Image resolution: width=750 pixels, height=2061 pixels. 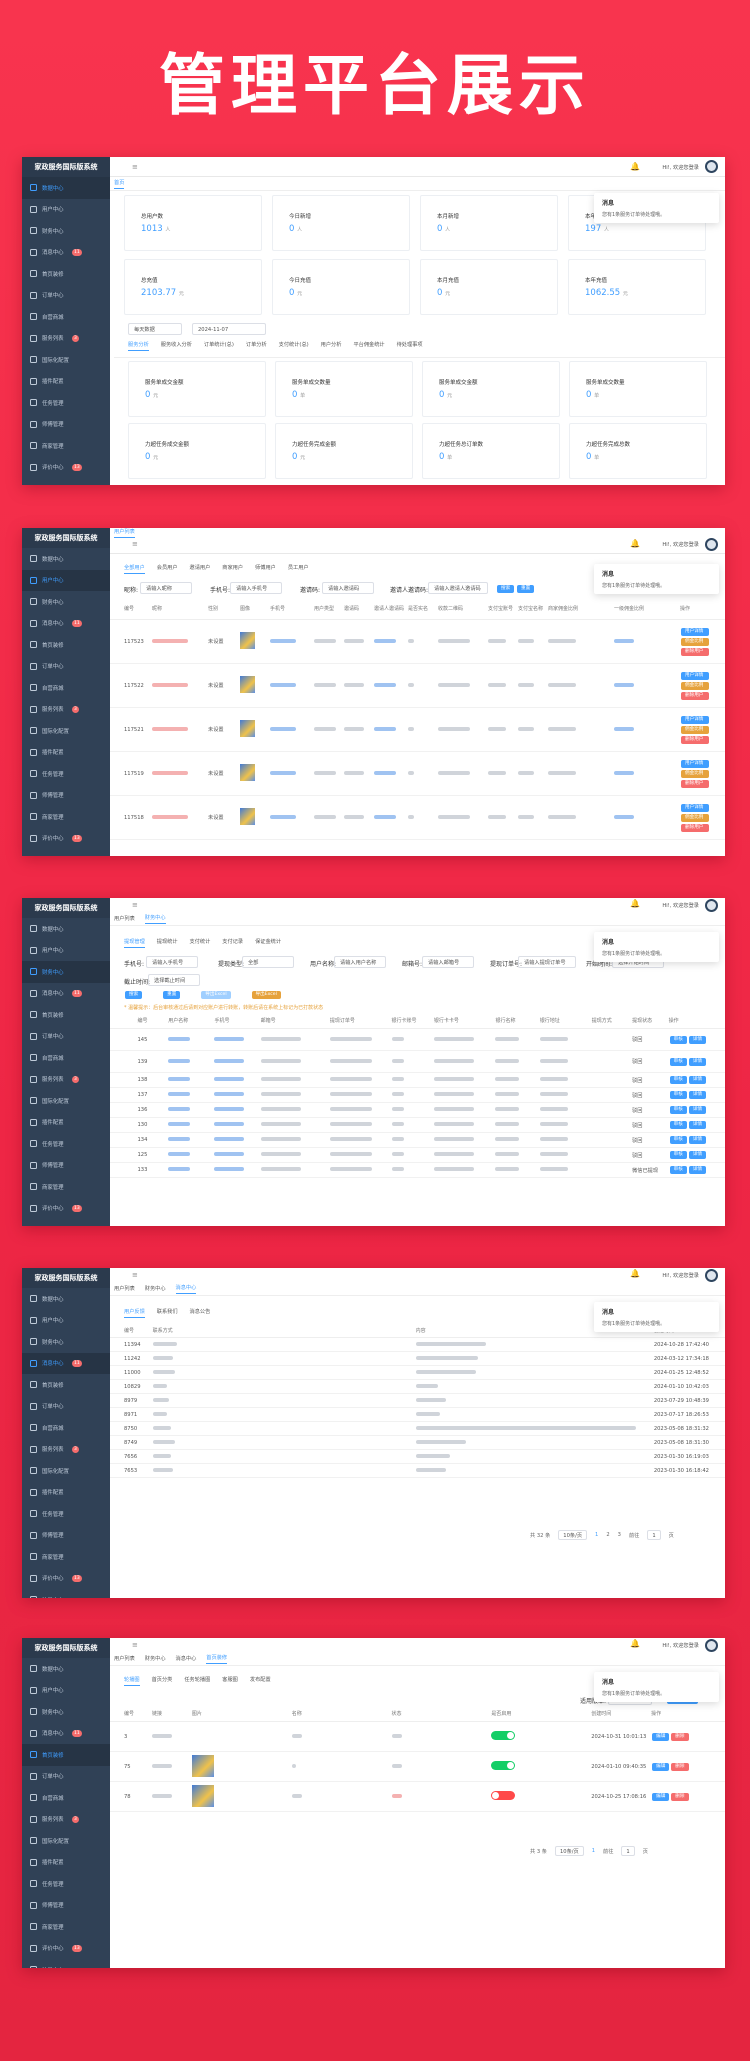 I want to click on tab-analysis-0: 服务分析, so click(x=138, y=346).